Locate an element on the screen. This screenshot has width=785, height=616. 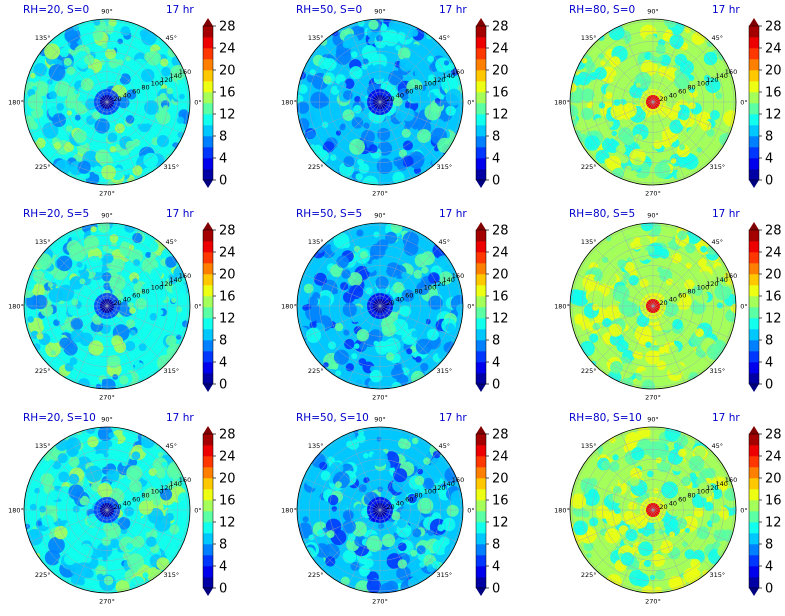
radial-tick-label: 140 is located at coordinates (449, 280).